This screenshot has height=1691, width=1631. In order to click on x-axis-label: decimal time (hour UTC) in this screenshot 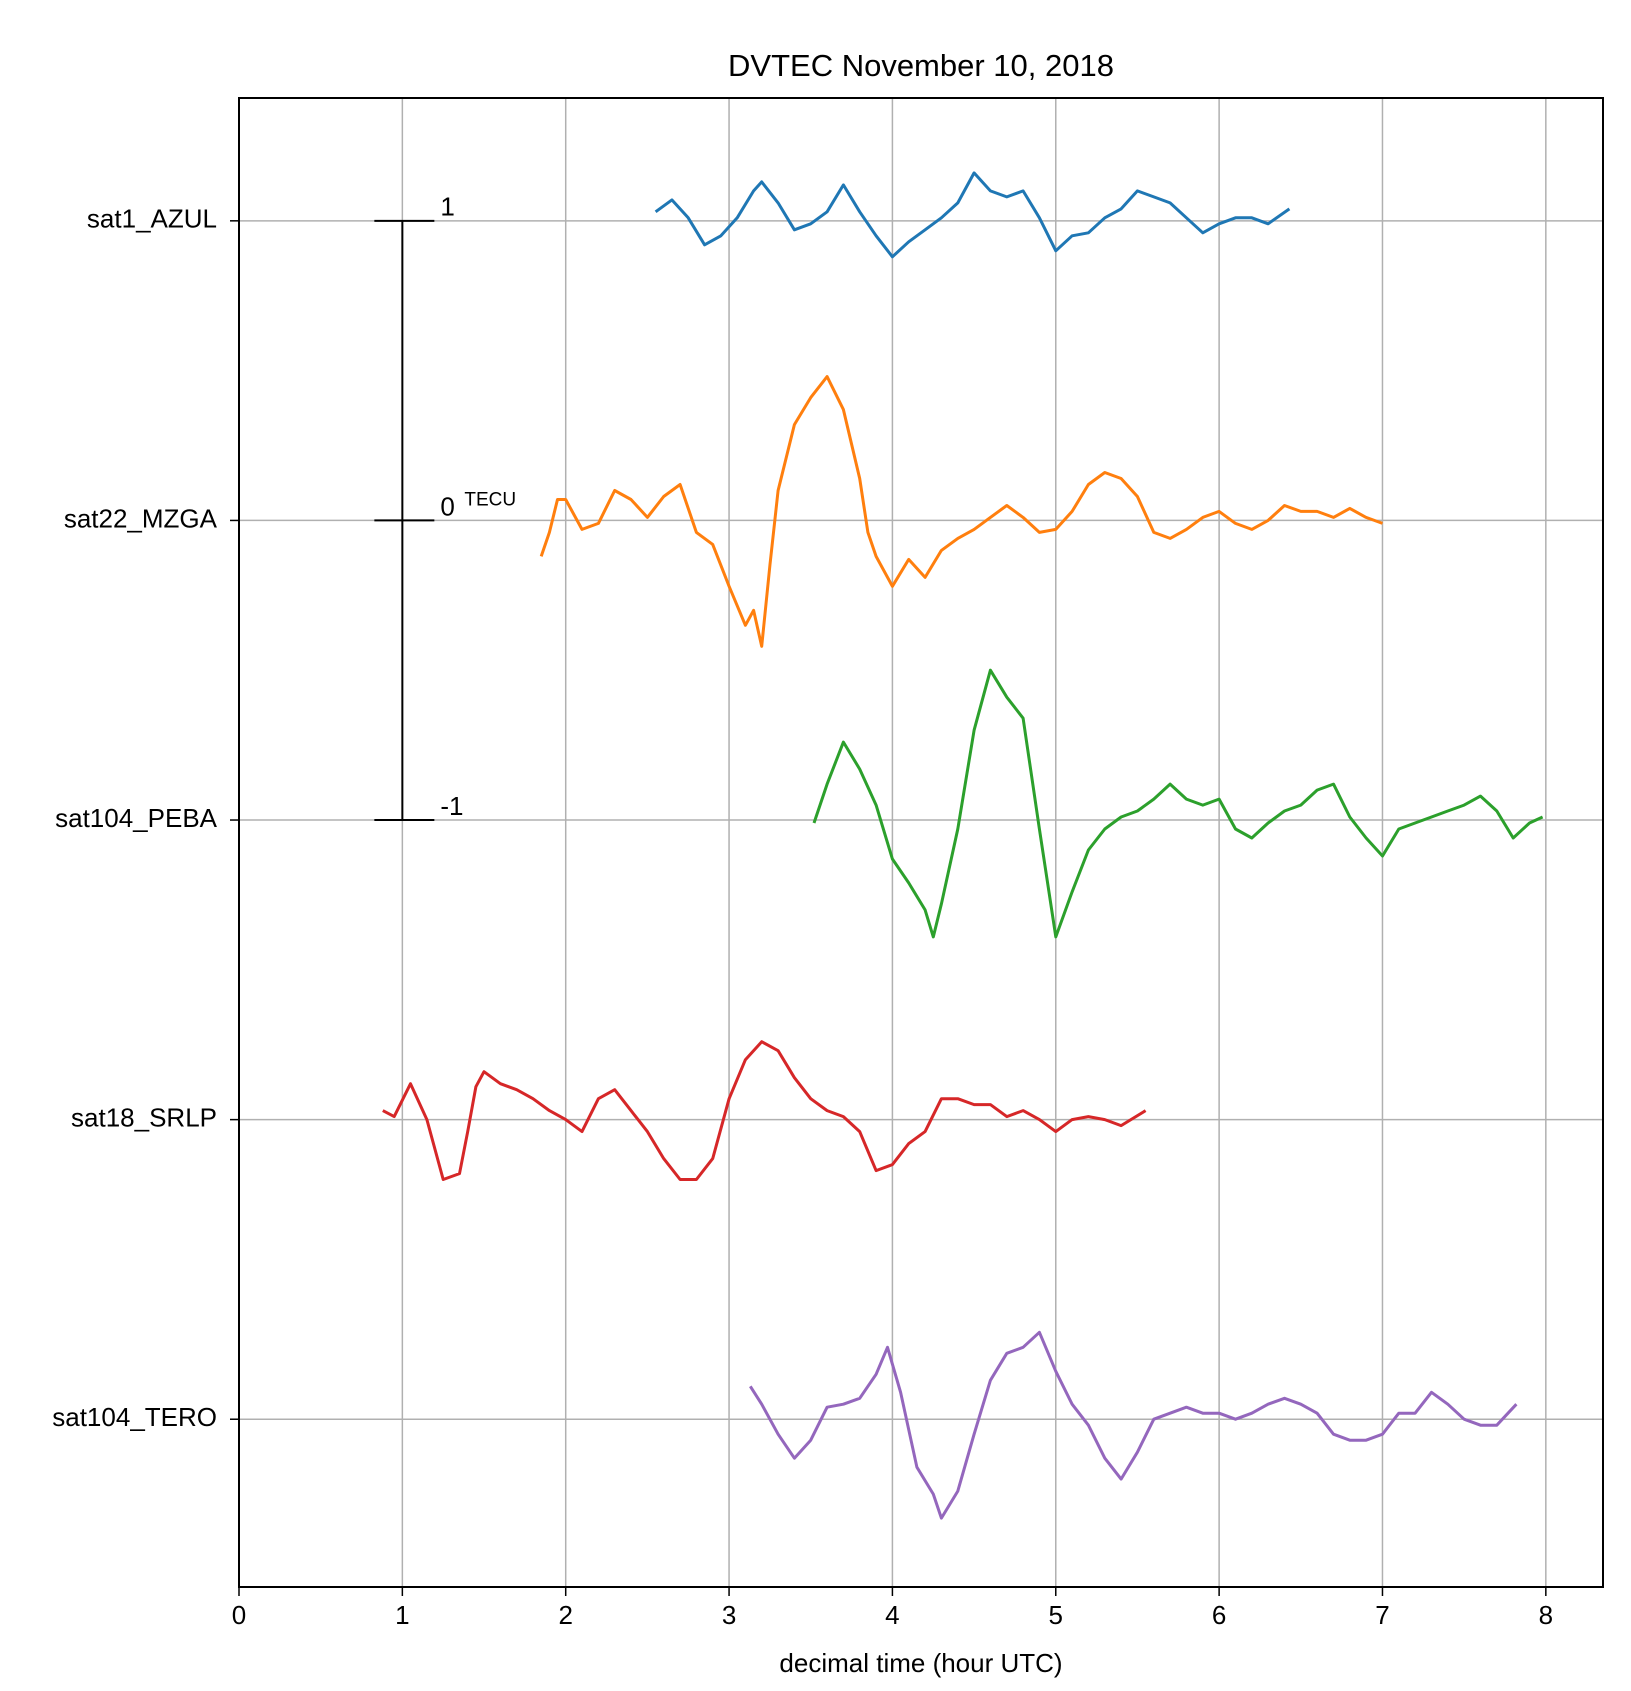, I will do `click(920, 1663)`.